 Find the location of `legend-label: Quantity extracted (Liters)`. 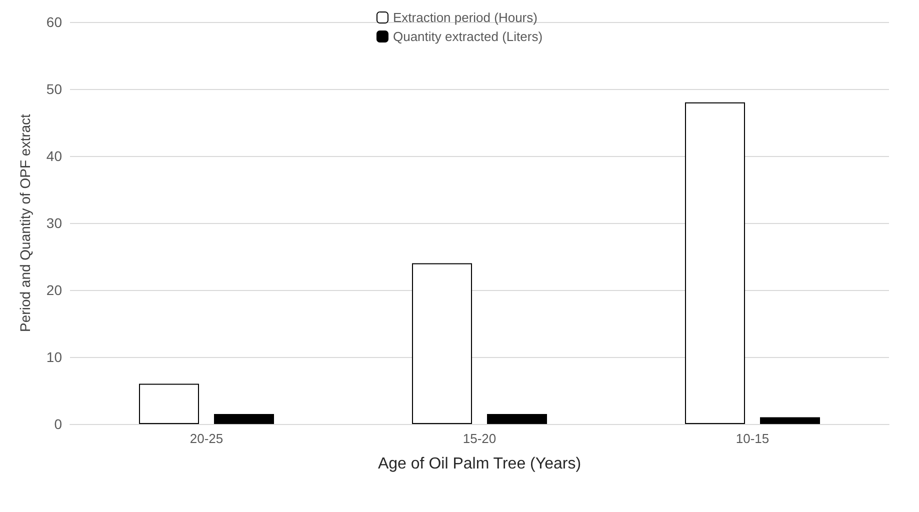

legend-label: Quantity extracted (Liters) is located at coordinates (467, 36).